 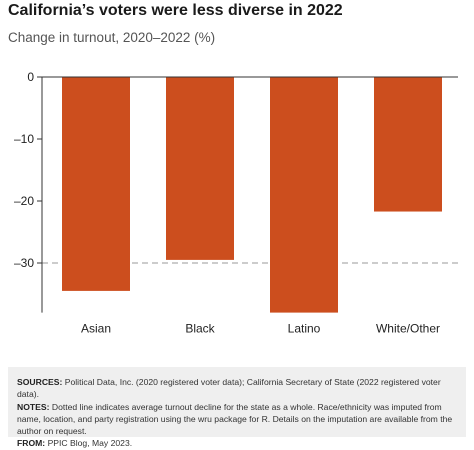 What do you see at coordinates (24, 201) in the screenshot?
I see `y-tick-label: –20` at bounding box center [24, 201].